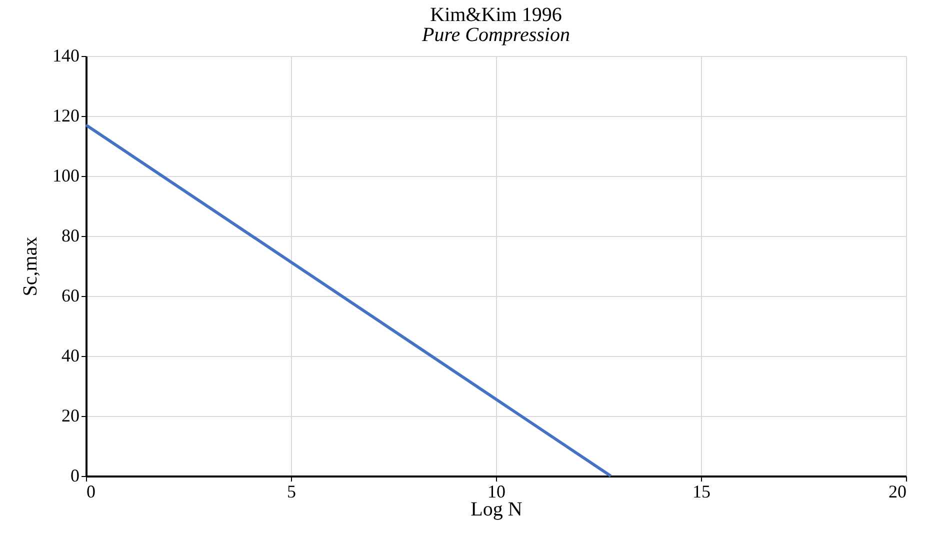 The width and height of the screenshot is (950, 556). I want to click on y-tick-label: 120, so click(66, 116).